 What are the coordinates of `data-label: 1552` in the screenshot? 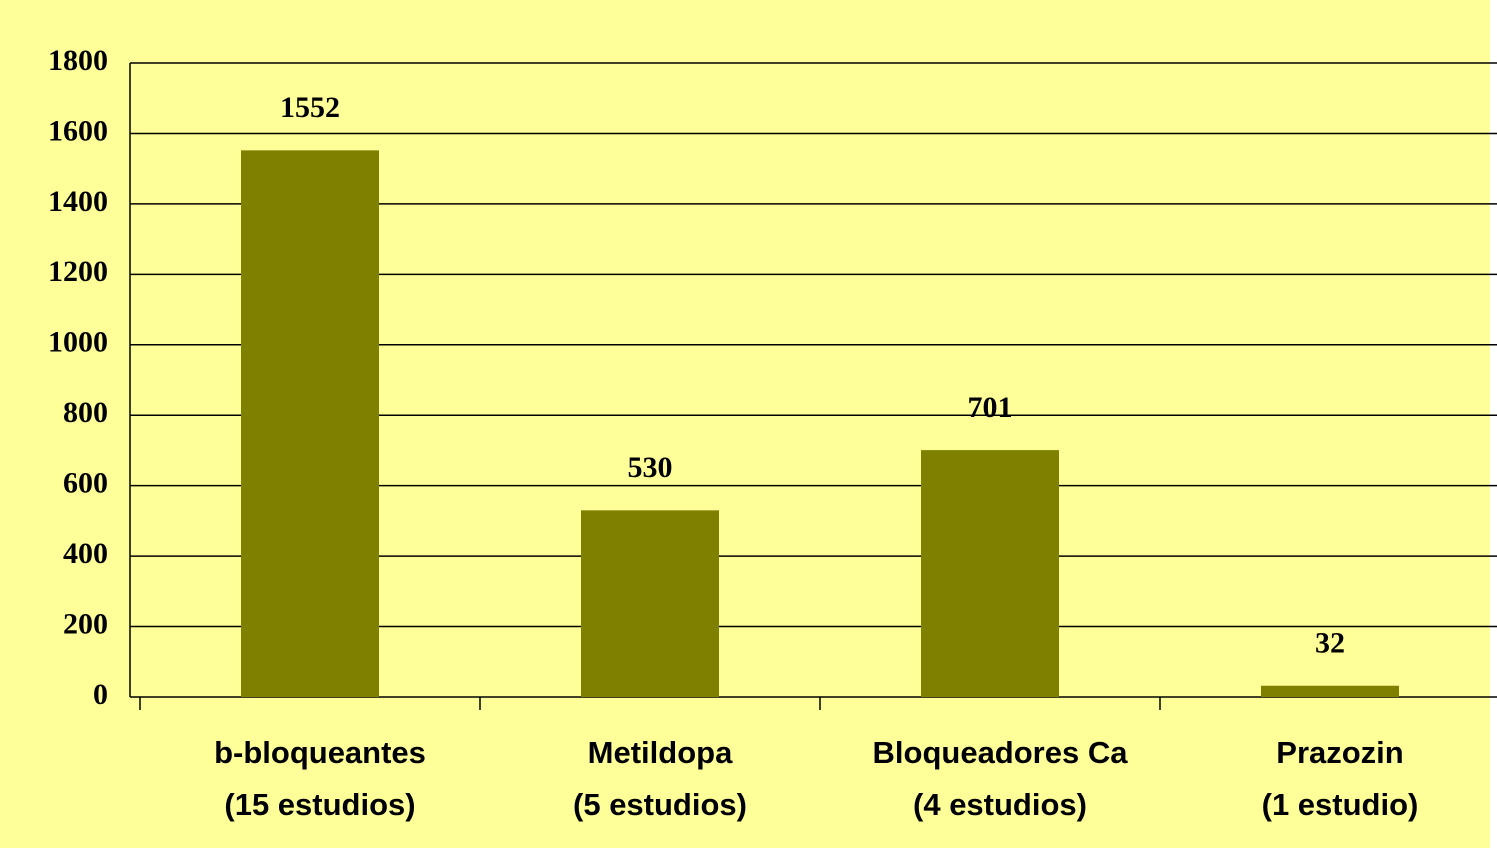 It's located at (310, 107).